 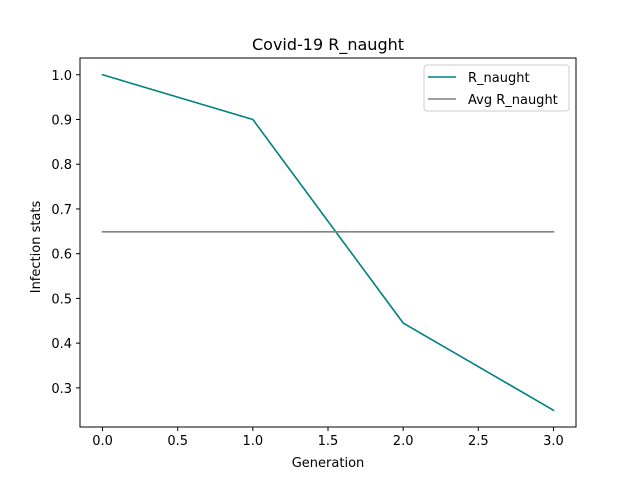 I want to click on y-tick-label: 0.4, so click(x=61, y=344).